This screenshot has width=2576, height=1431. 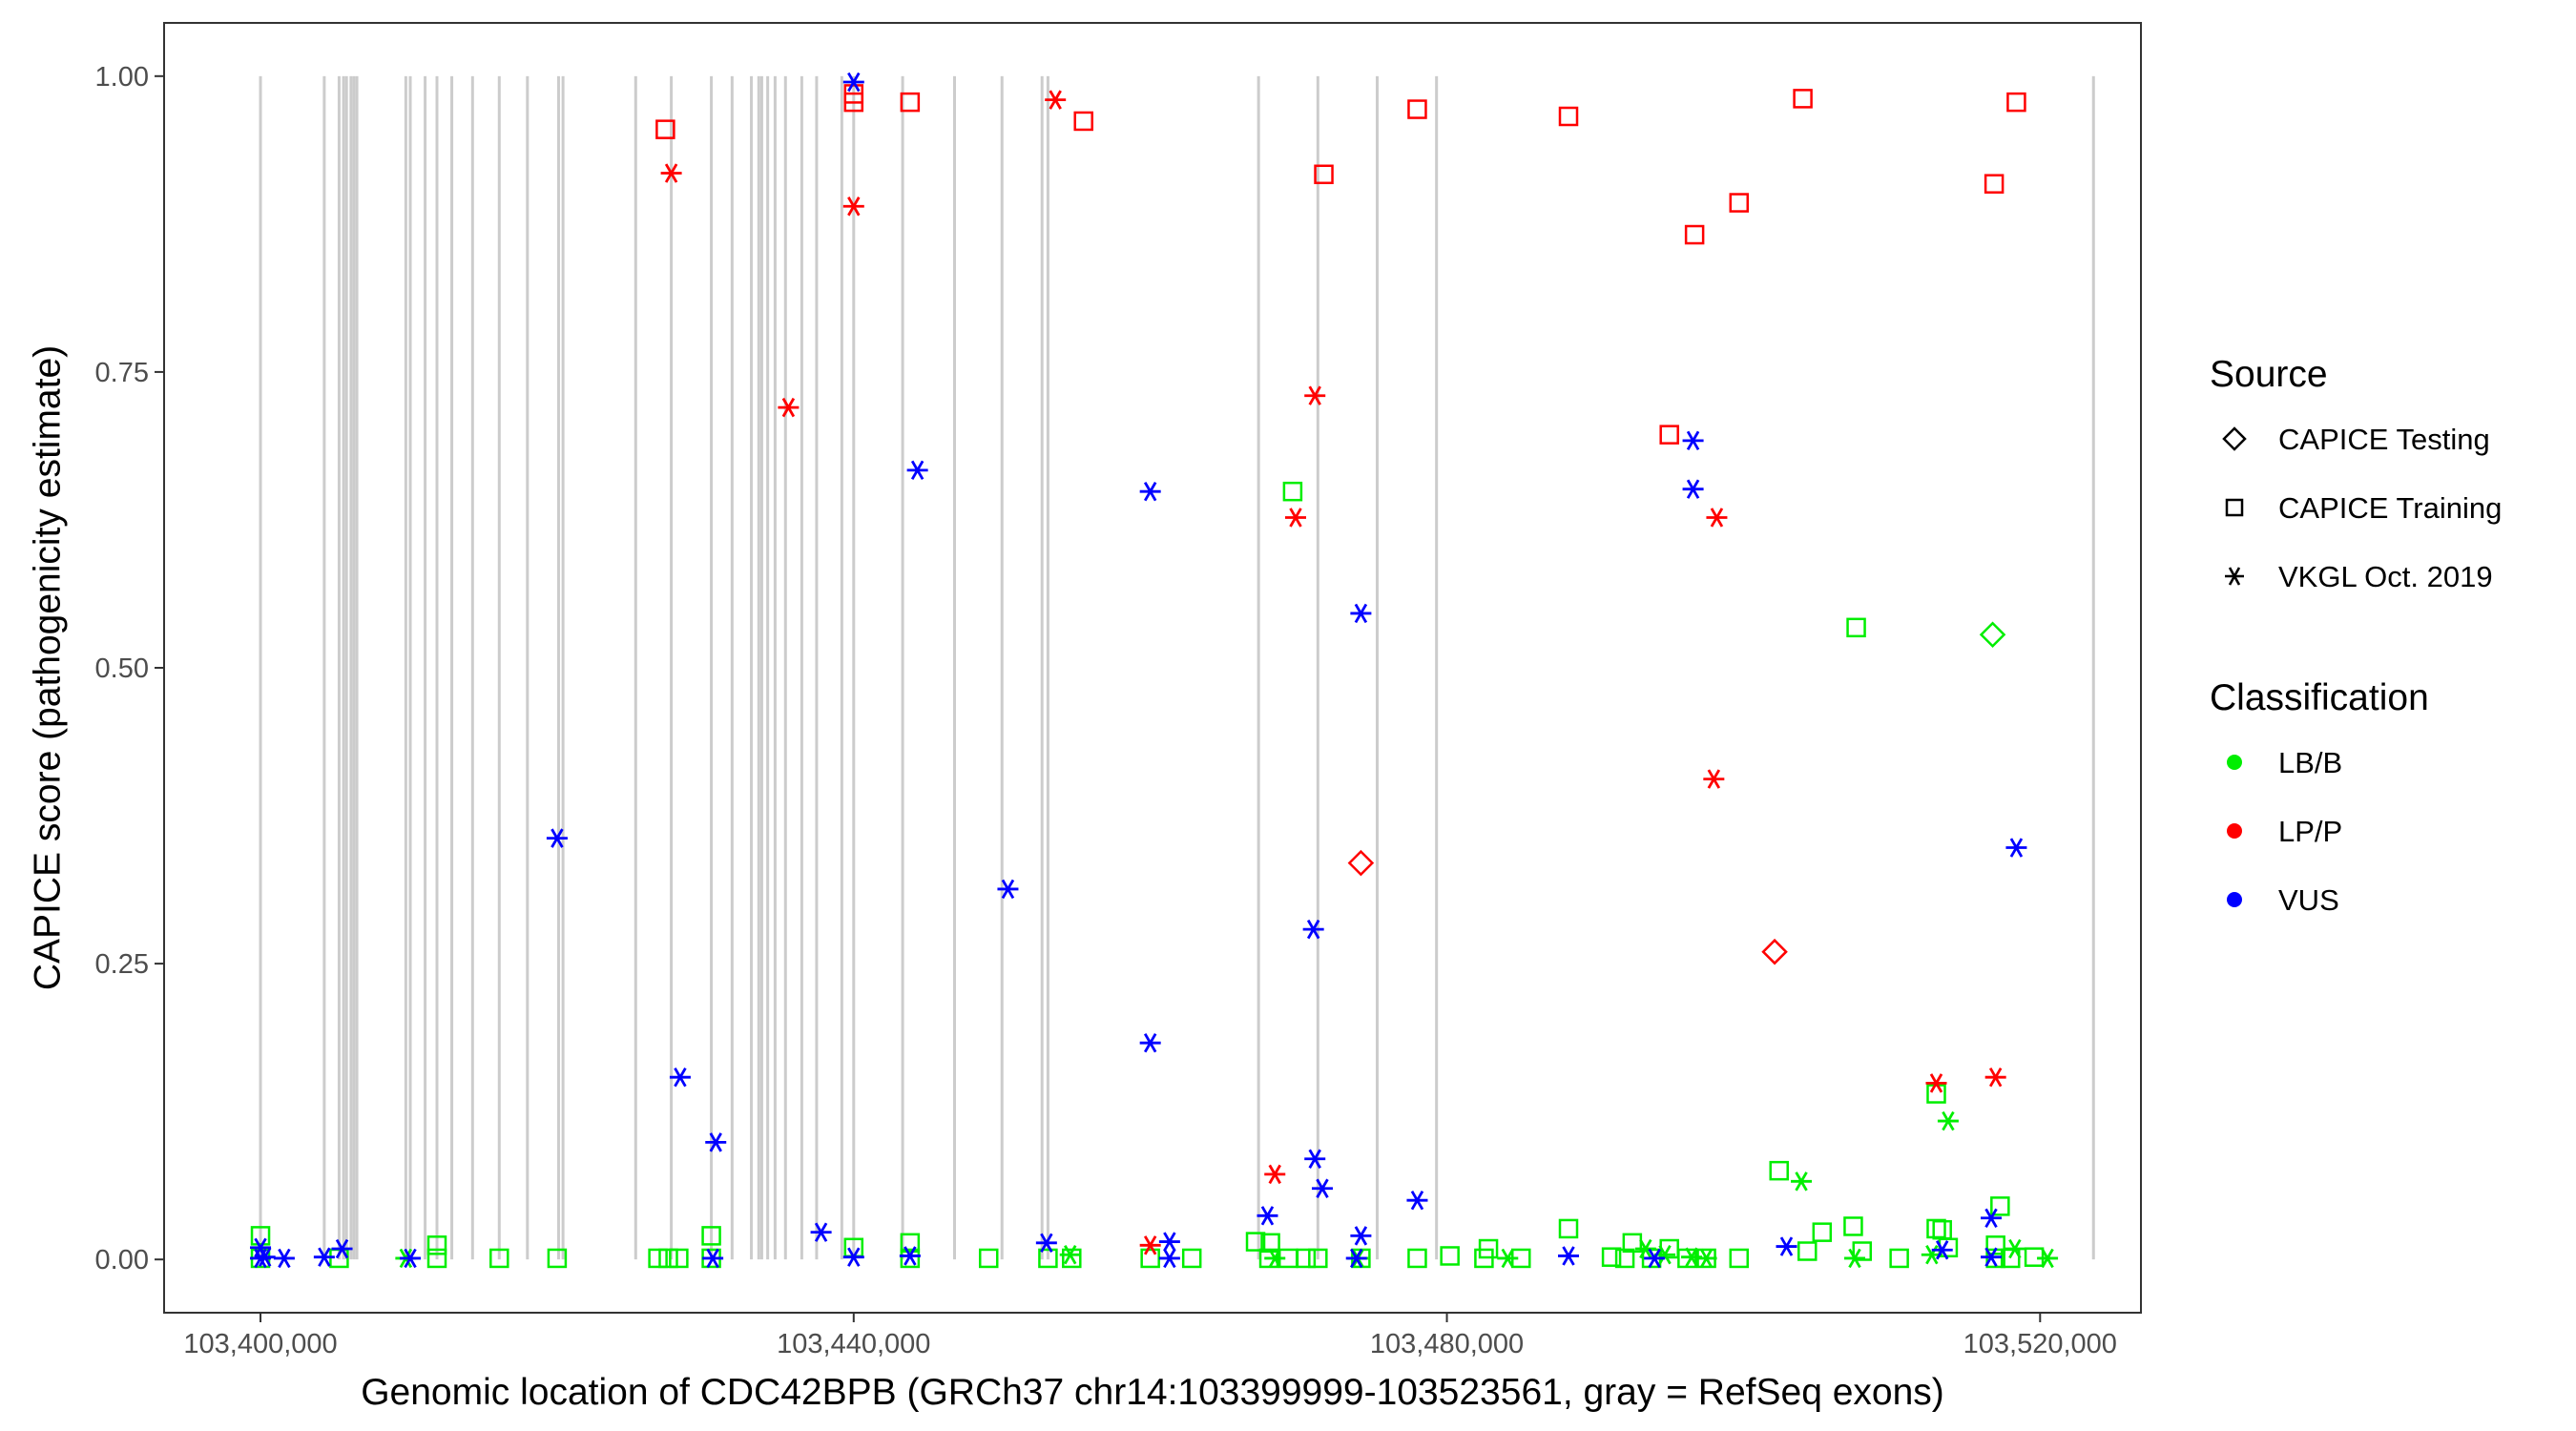 What do you see at coordinates (2234, 577) in the screenshot?
I see `legend-key-asterisk` at bounding box center [2234, 577].